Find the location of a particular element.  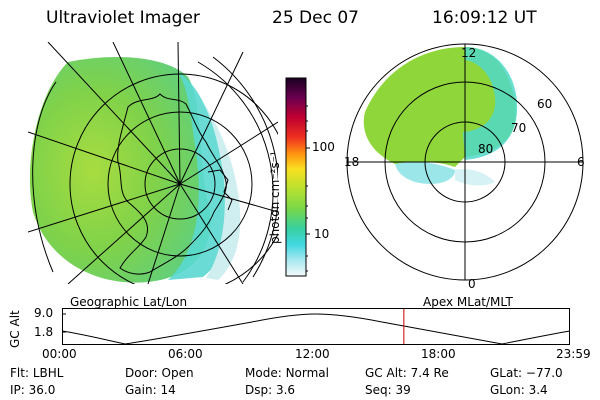

altitude-panel is located at coordinates (316, 326).